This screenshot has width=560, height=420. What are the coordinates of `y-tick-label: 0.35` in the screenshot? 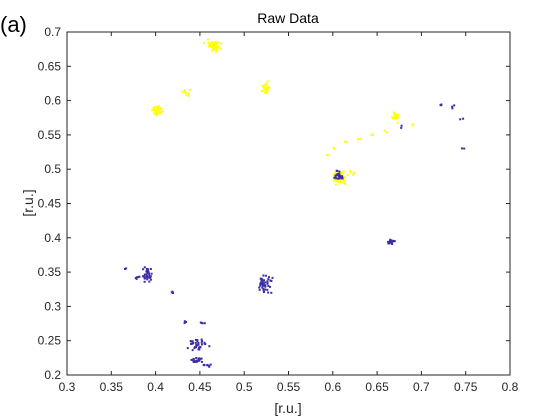 It's located at (50, 272).